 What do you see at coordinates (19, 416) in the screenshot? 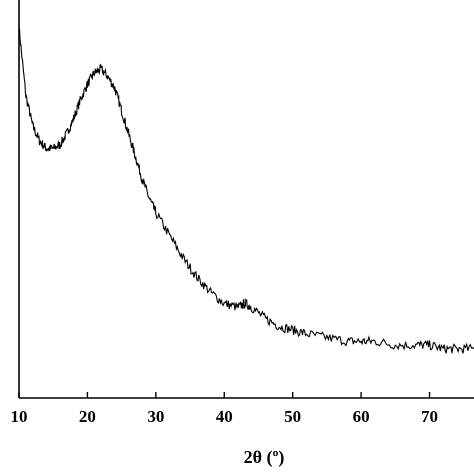
I see `x-tick-label: 10` at bounding box center [19, 416].